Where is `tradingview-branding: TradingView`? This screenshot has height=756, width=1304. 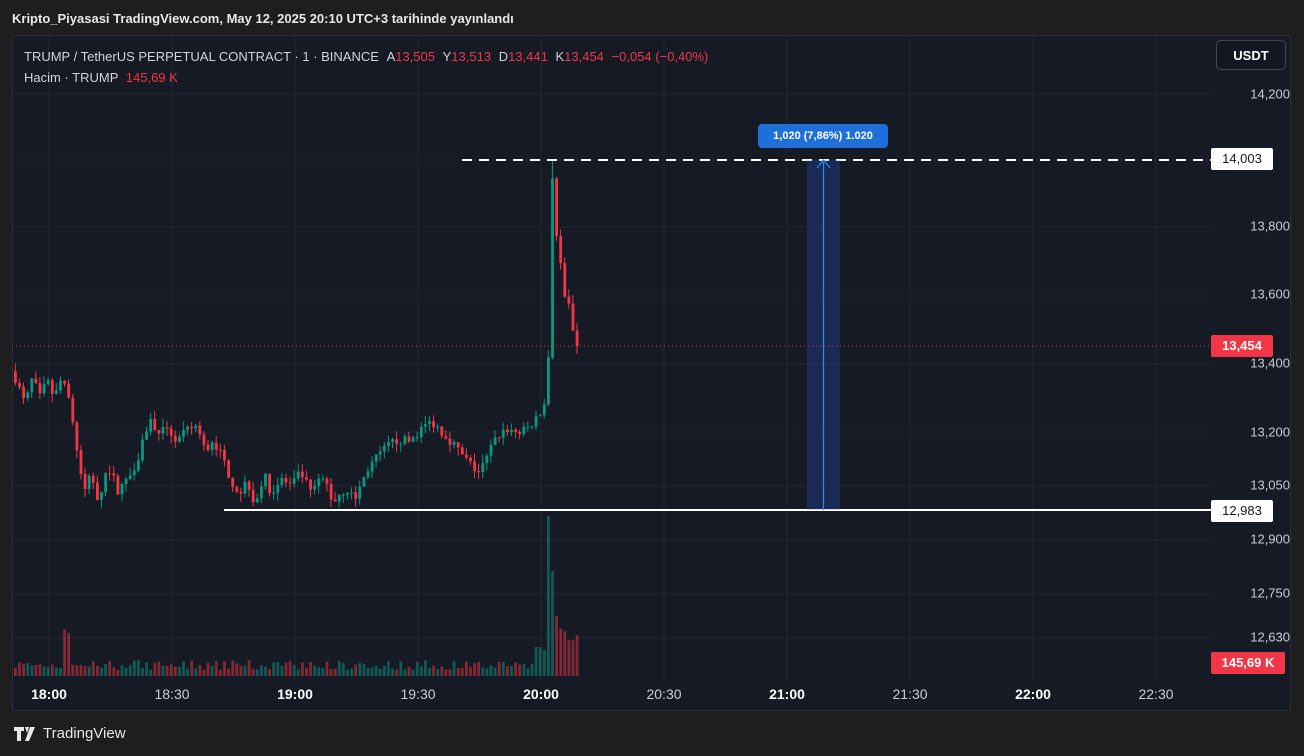 tradingview-branding: TradingView is located at coordinates (70, 733).